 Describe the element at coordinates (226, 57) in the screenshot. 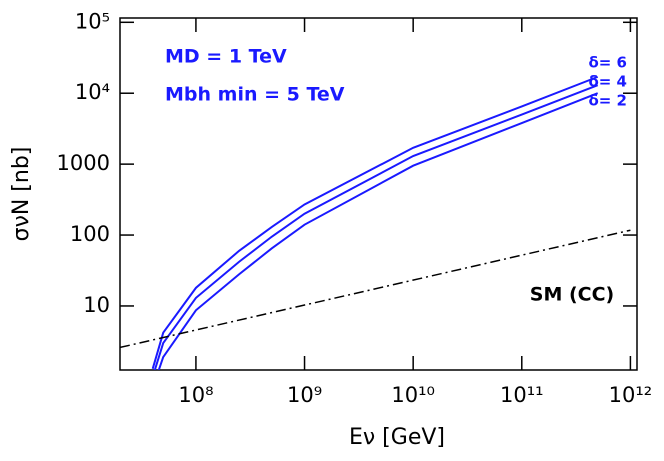

I see `annotation: MD = 1 TeV` at that location.